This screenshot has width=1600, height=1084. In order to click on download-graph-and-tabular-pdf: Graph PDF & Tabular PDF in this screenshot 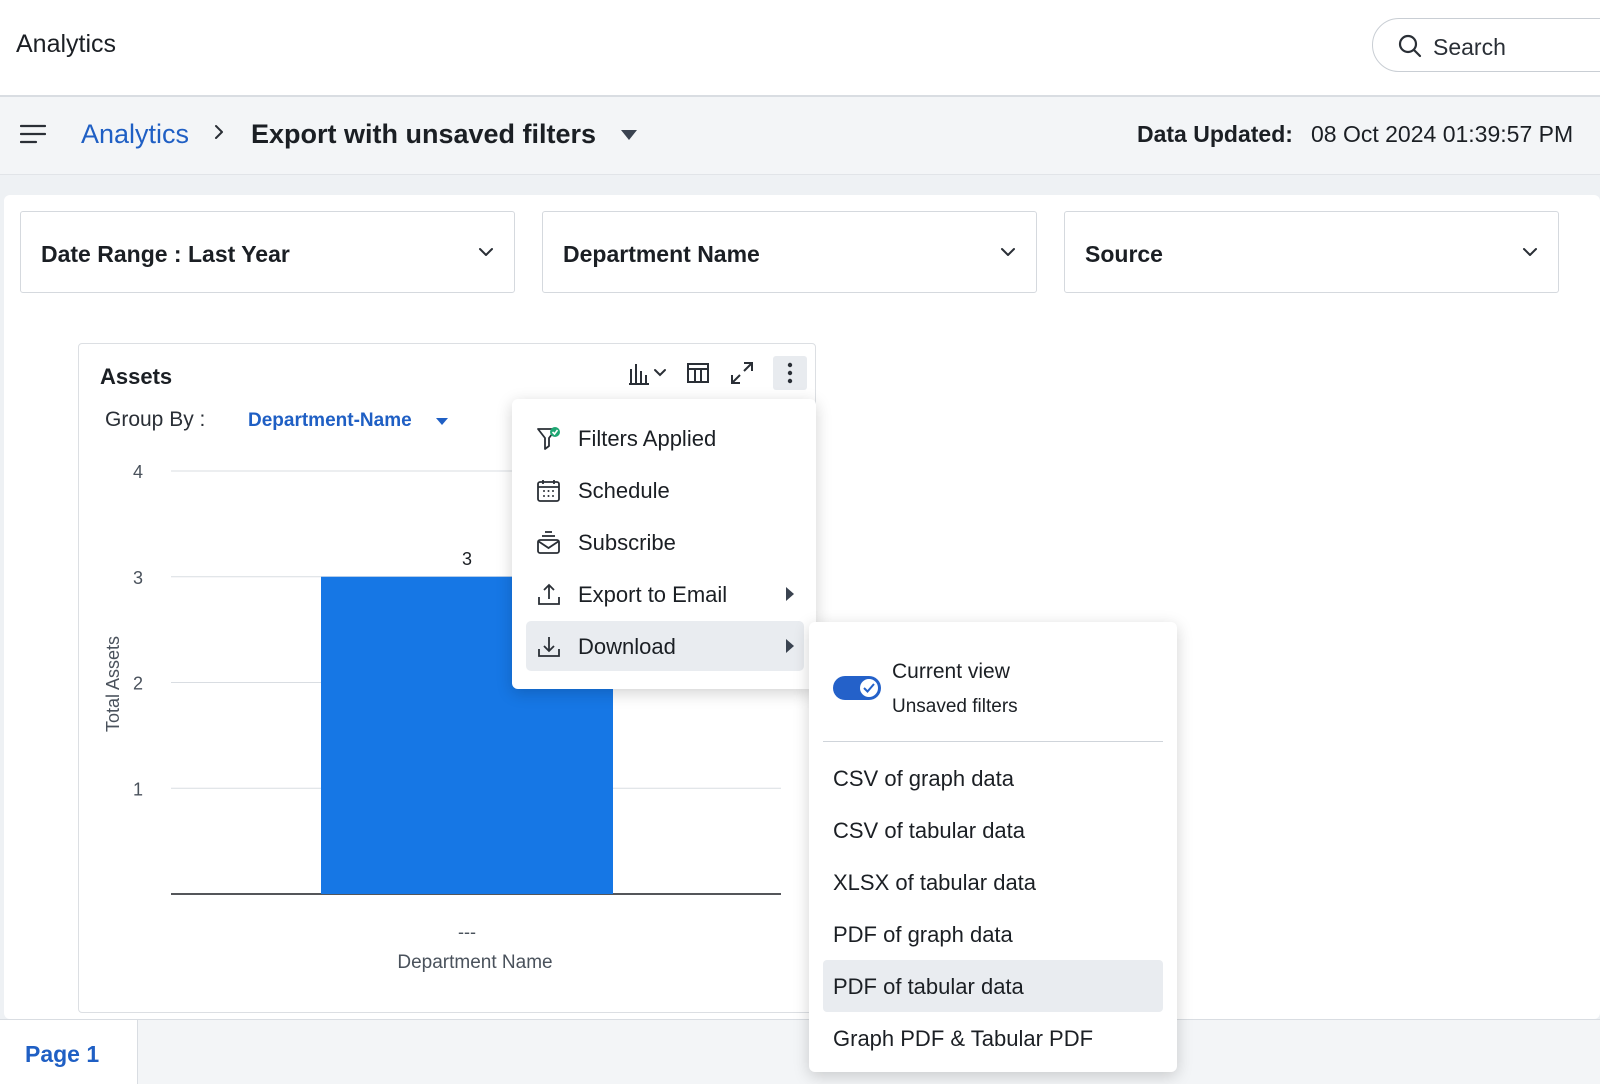, I will do `click(993, 1038)`.